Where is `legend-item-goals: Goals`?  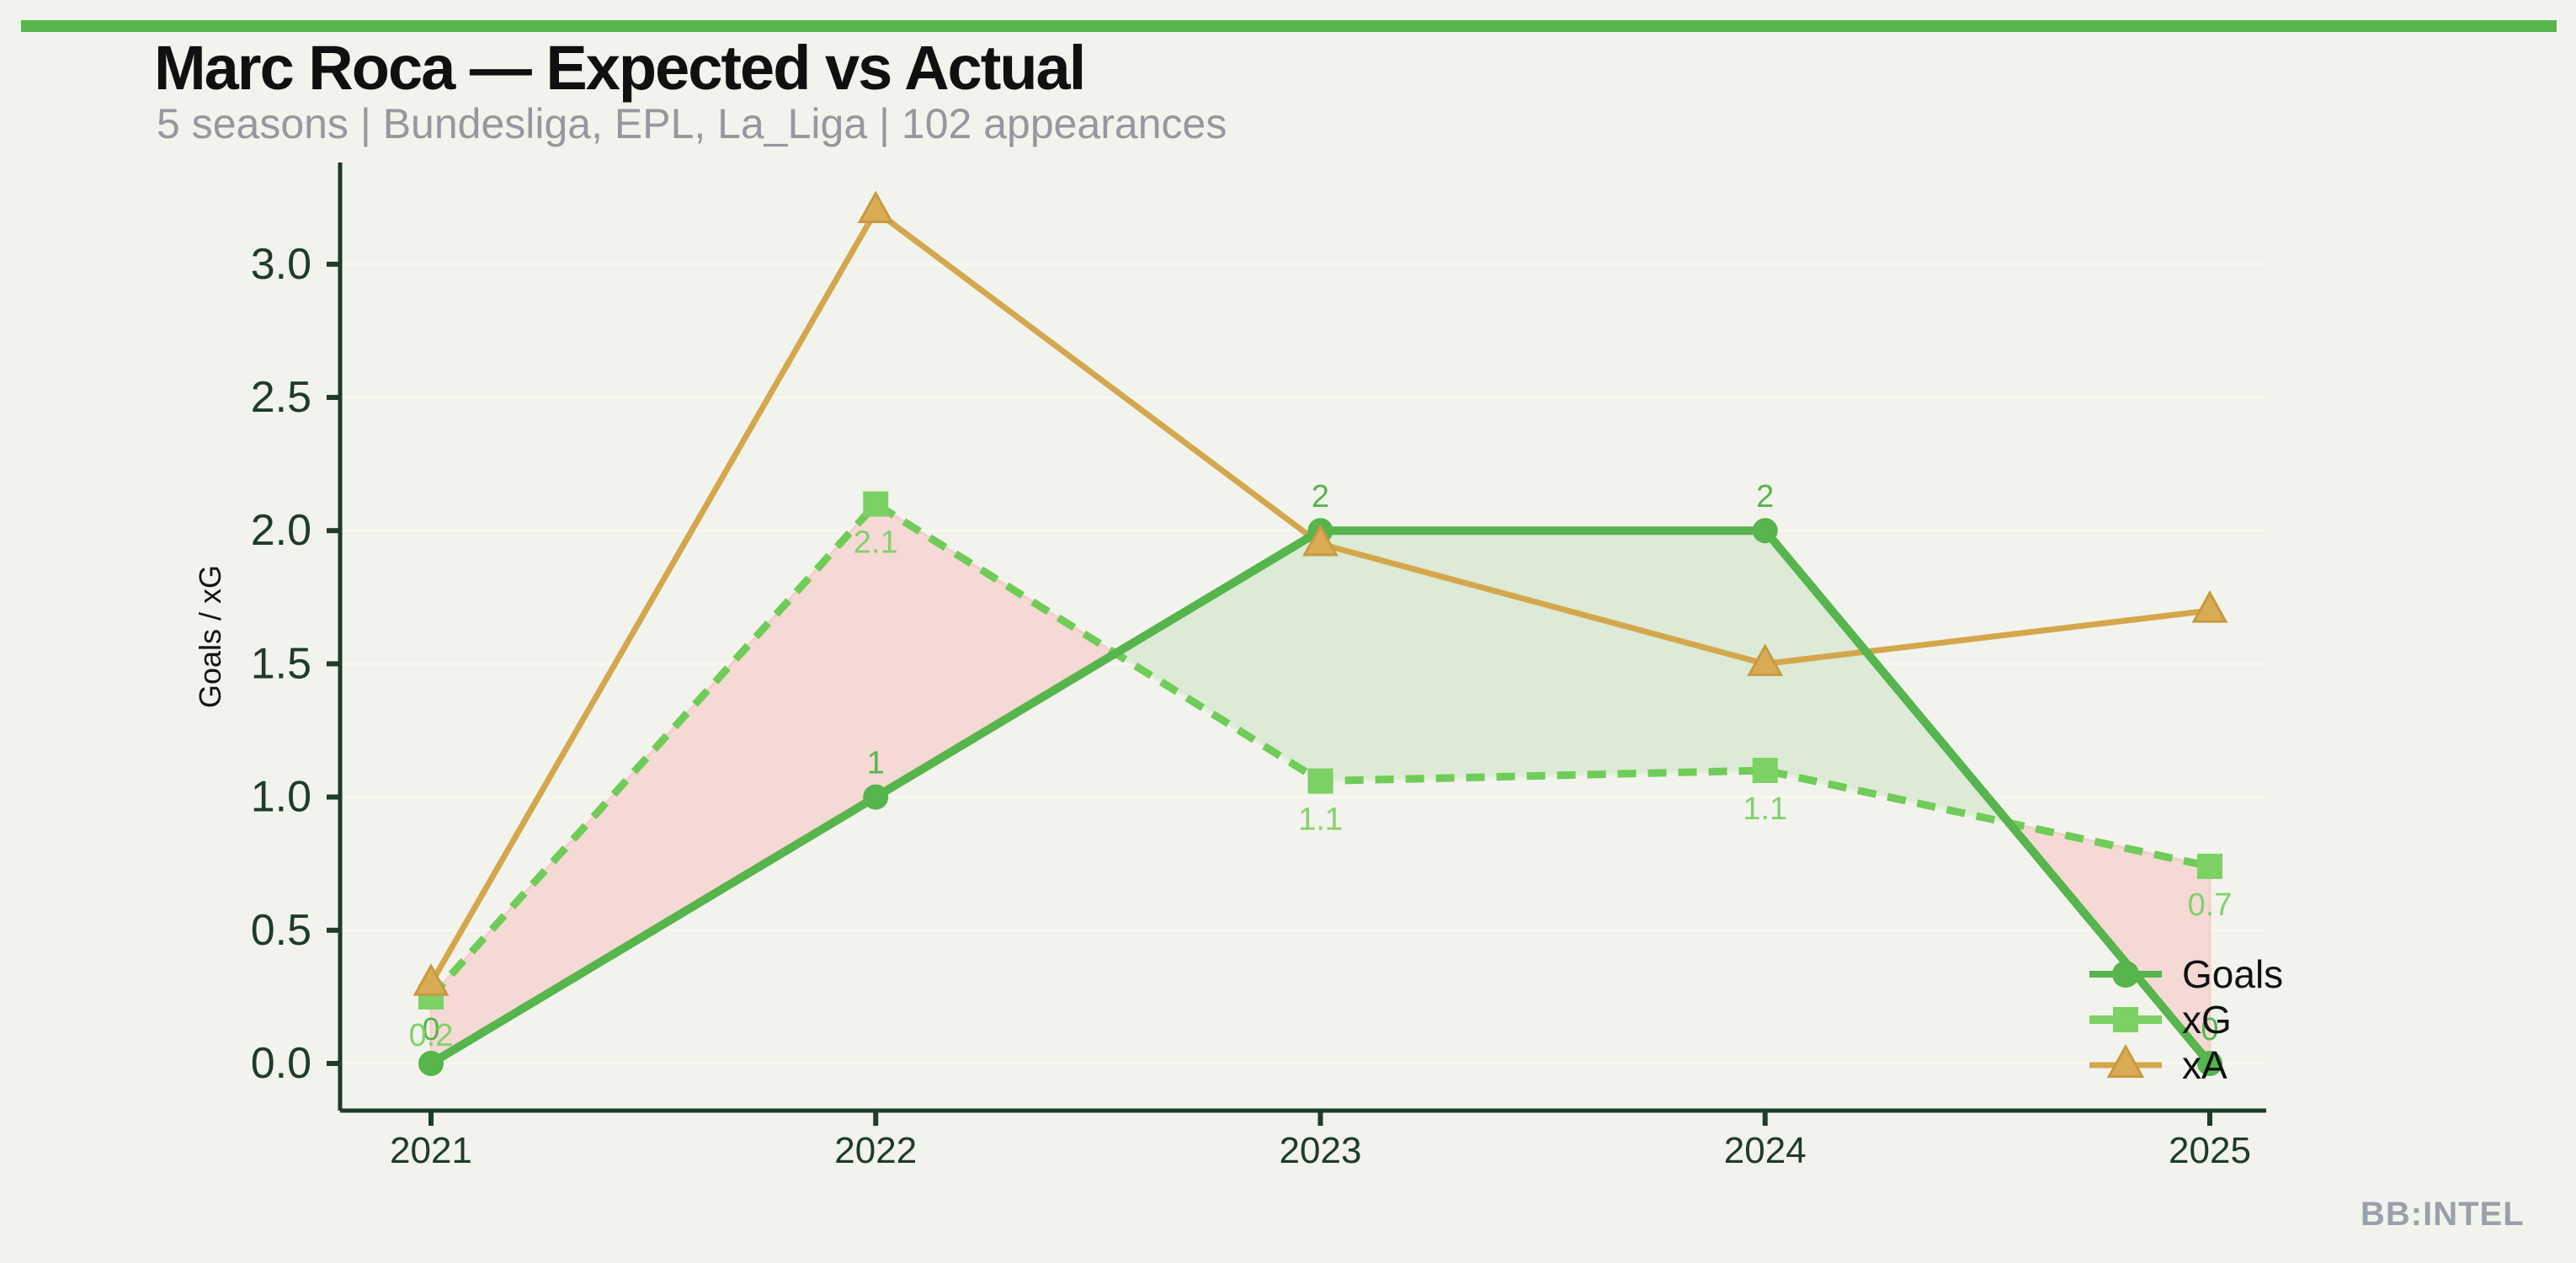
legend-item-goals: Goals is located at coordinates (2186, 974).